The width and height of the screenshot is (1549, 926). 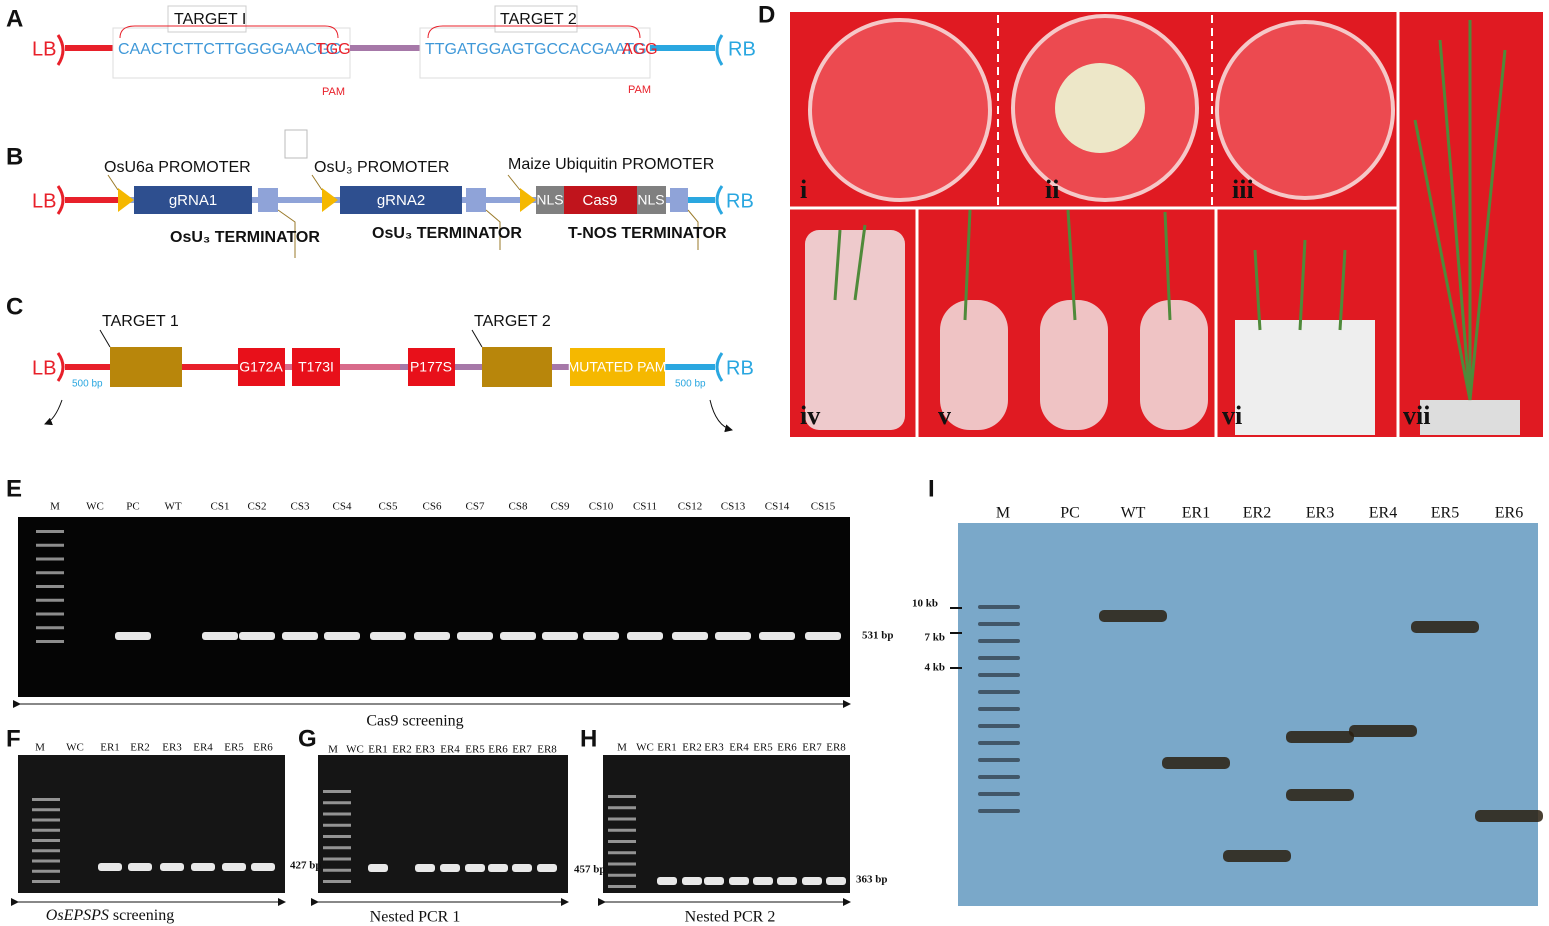 What do you see at coordinates (872, 880) in the screenshot?
I see `band-size: 363 bp` at bounding box center [872, 880].